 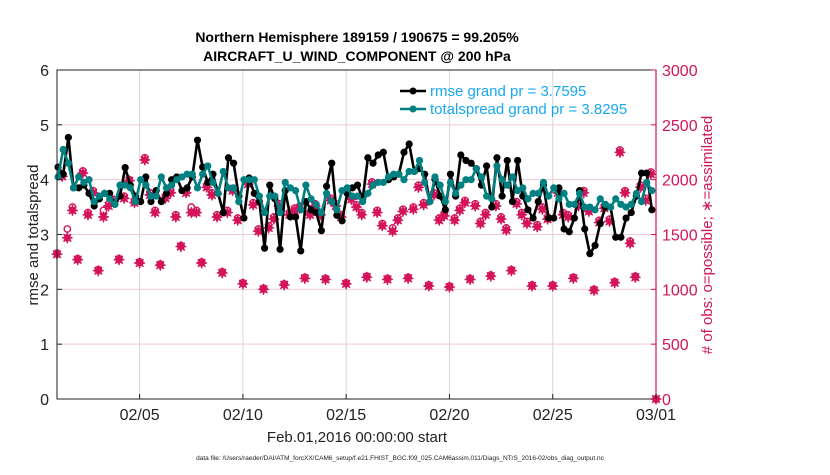 What do you see at coordinates (707, 235) in the screenshot?
I see `y-axis-right-label: # of obs: o=possible; ∗=assimilated` at bounding box center [707, 235].